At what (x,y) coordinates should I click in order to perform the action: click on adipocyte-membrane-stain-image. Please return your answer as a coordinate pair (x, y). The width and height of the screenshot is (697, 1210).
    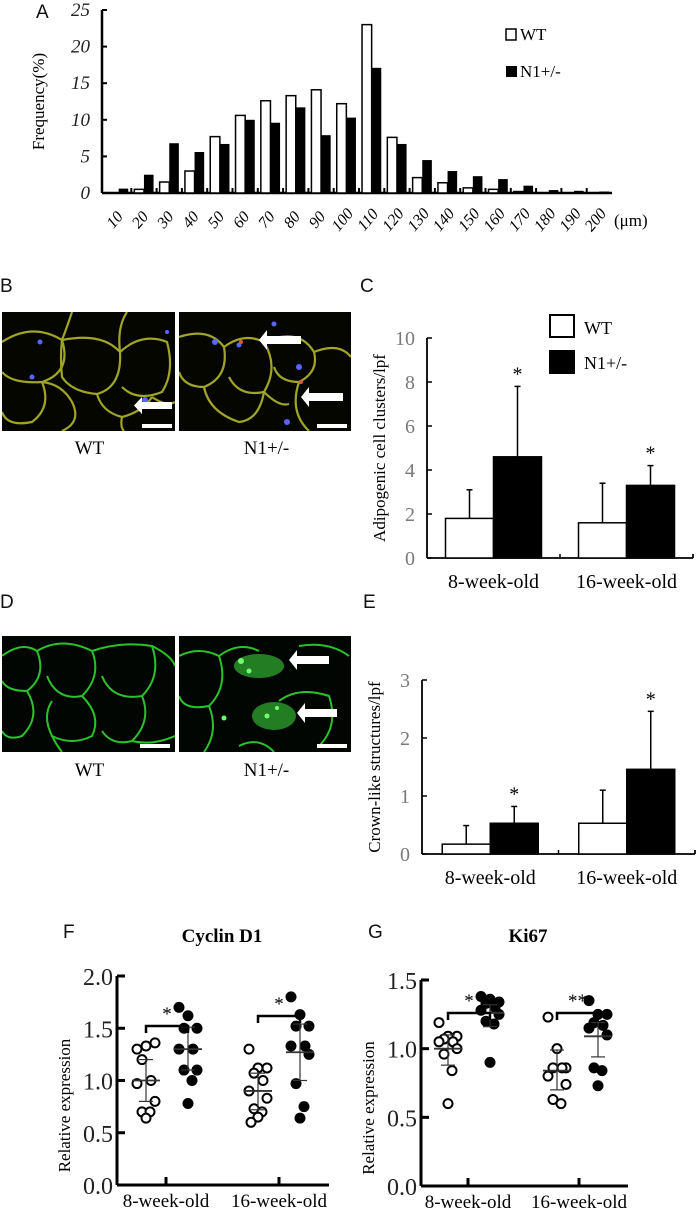
    Looking at the image, I should click on (265, 376).